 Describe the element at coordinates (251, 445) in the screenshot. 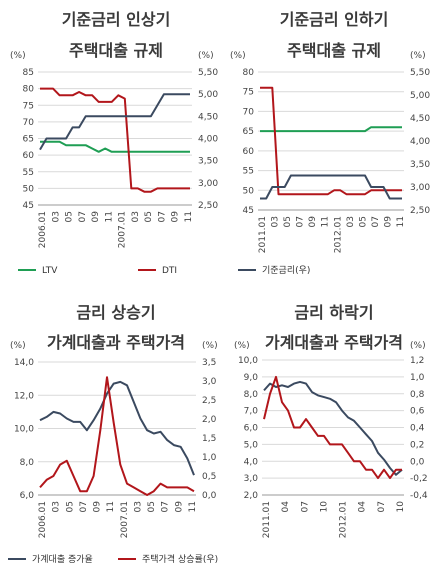

I see `left-tick-label: 5,0` at that location.